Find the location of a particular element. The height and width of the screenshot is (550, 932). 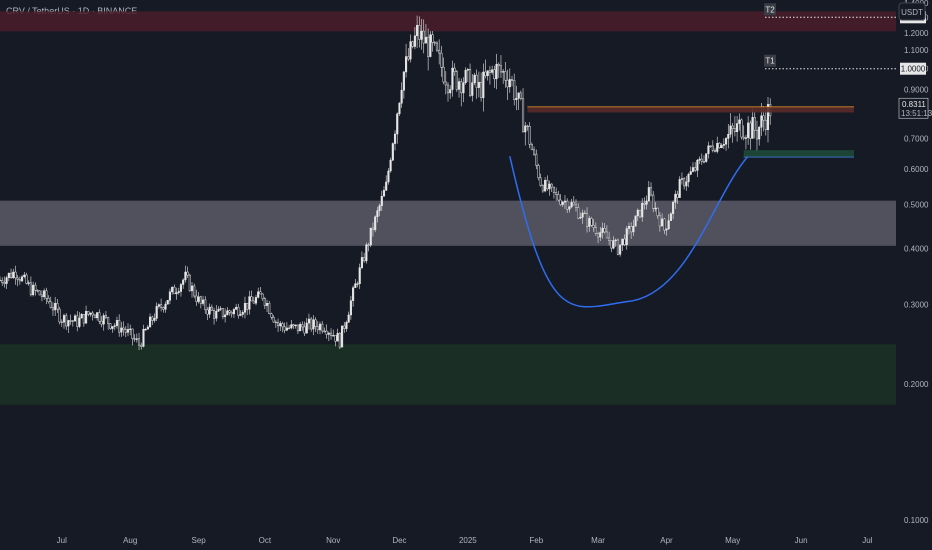

x-tick-label: Aug is located at coordinates (130, 540).